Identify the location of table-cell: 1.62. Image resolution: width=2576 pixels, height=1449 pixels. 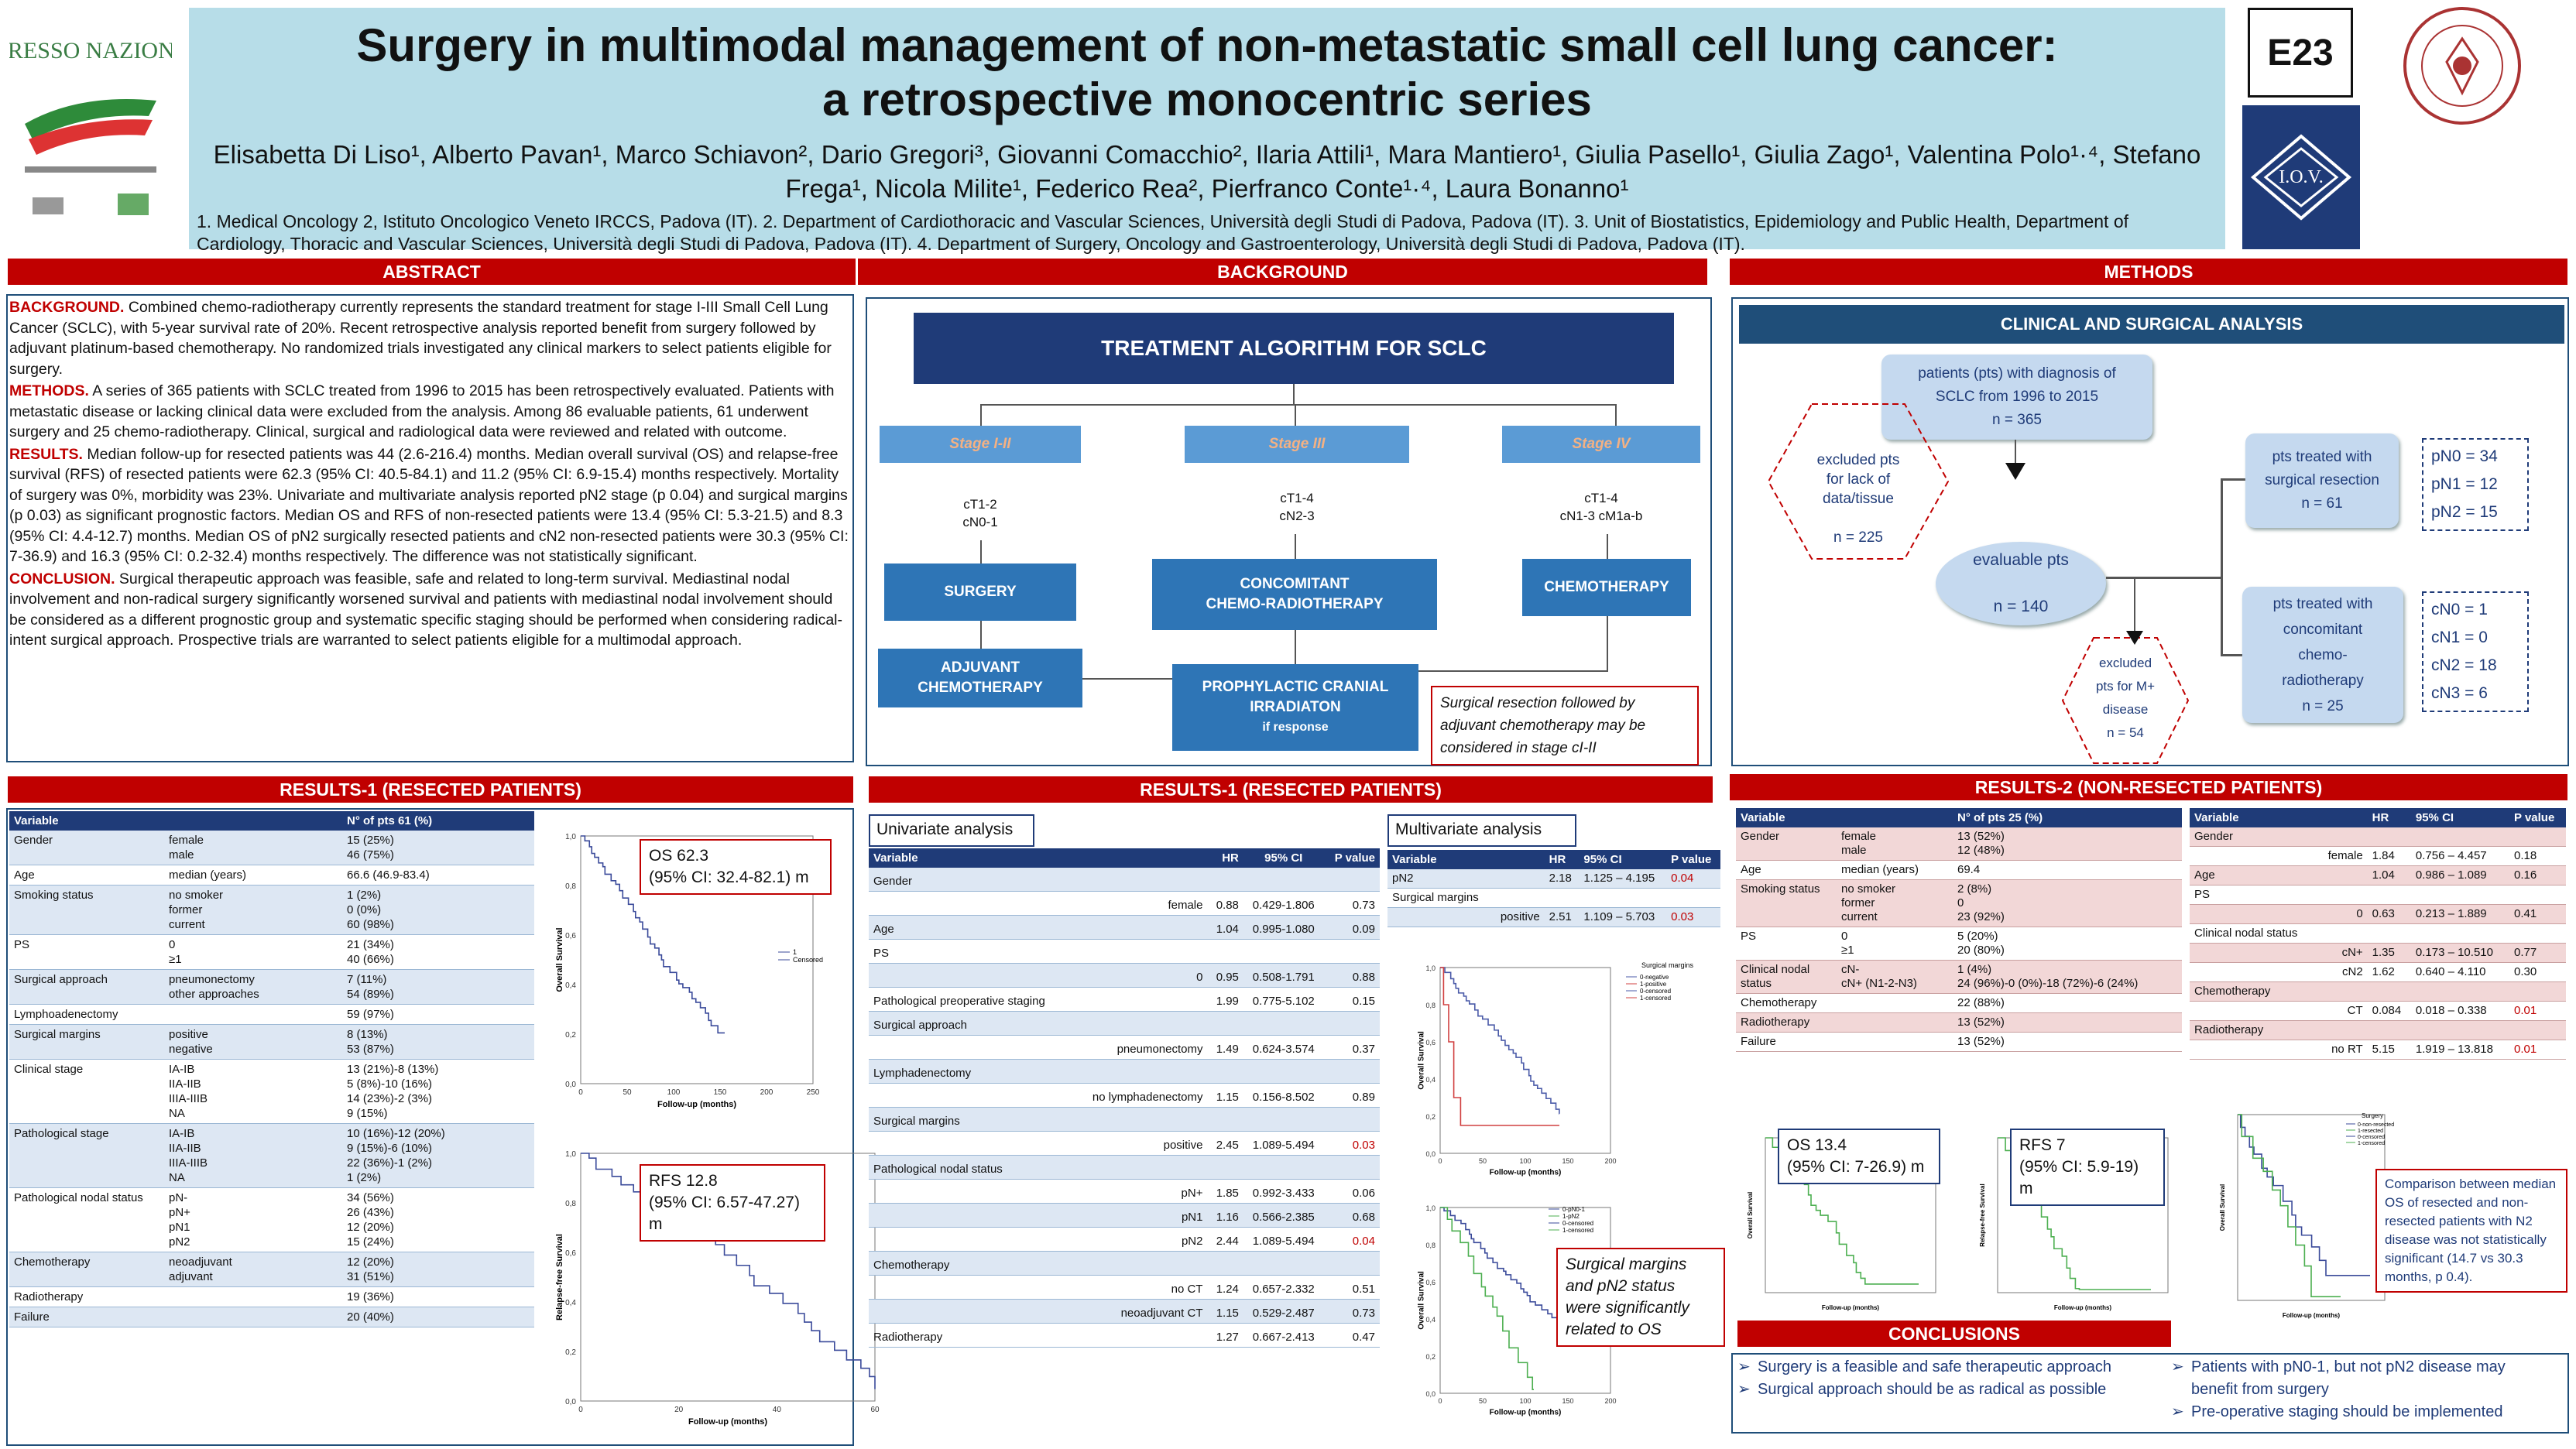
(2389, 972).